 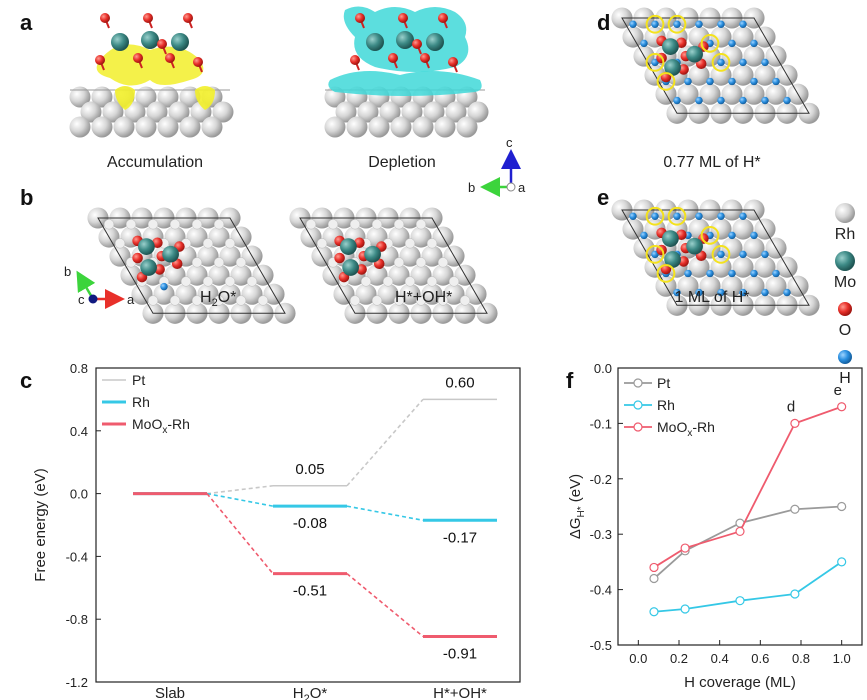 I want to click on panel-letter-f: f, so click(x=570, y=380).